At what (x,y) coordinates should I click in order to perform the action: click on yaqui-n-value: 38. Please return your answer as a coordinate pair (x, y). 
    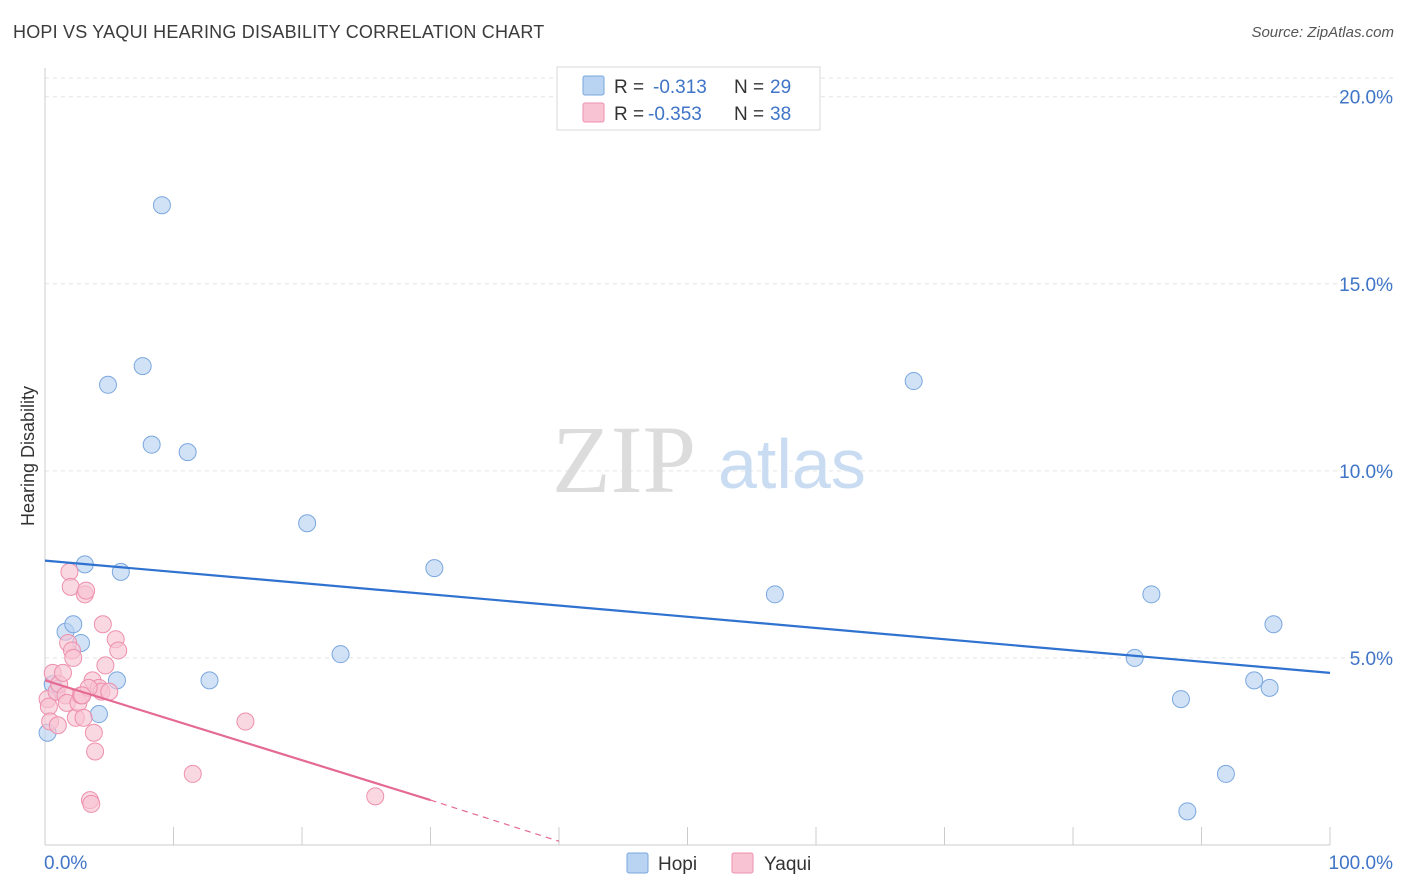
    Looking at the image, I should click on (780, 114).